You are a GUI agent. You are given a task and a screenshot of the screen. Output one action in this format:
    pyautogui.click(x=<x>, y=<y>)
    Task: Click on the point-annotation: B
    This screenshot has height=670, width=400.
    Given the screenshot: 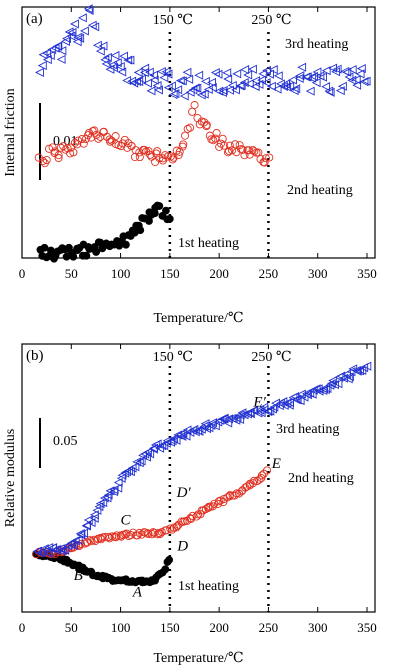 What is the action you would take?
    pyautogui.click(x=78, y=576)
    